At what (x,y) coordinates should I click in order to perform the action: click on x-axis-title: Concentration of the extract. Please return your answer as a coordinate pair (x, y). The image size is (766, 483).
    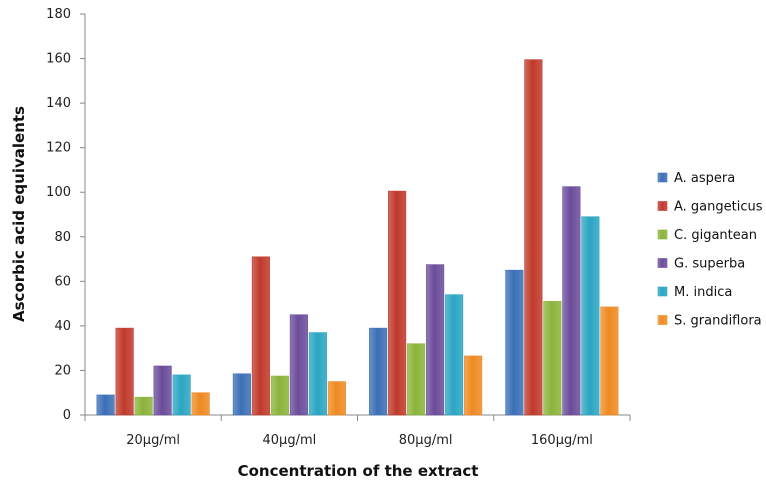
    Looking at the image, I should click on (358, 471).